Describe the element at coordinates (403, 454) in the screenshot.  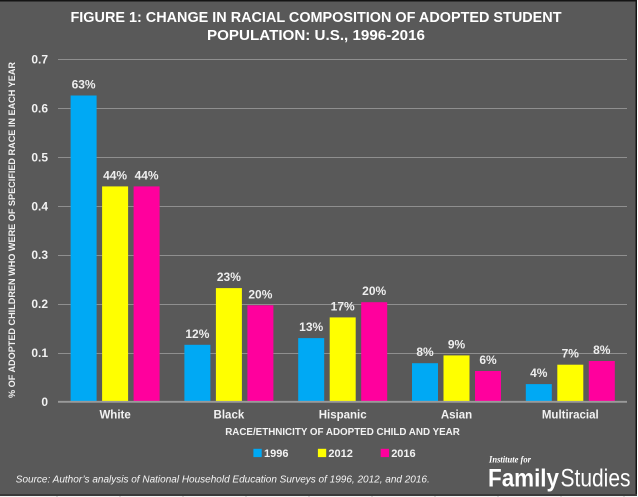
I see `svg-text: 2016` at that location.